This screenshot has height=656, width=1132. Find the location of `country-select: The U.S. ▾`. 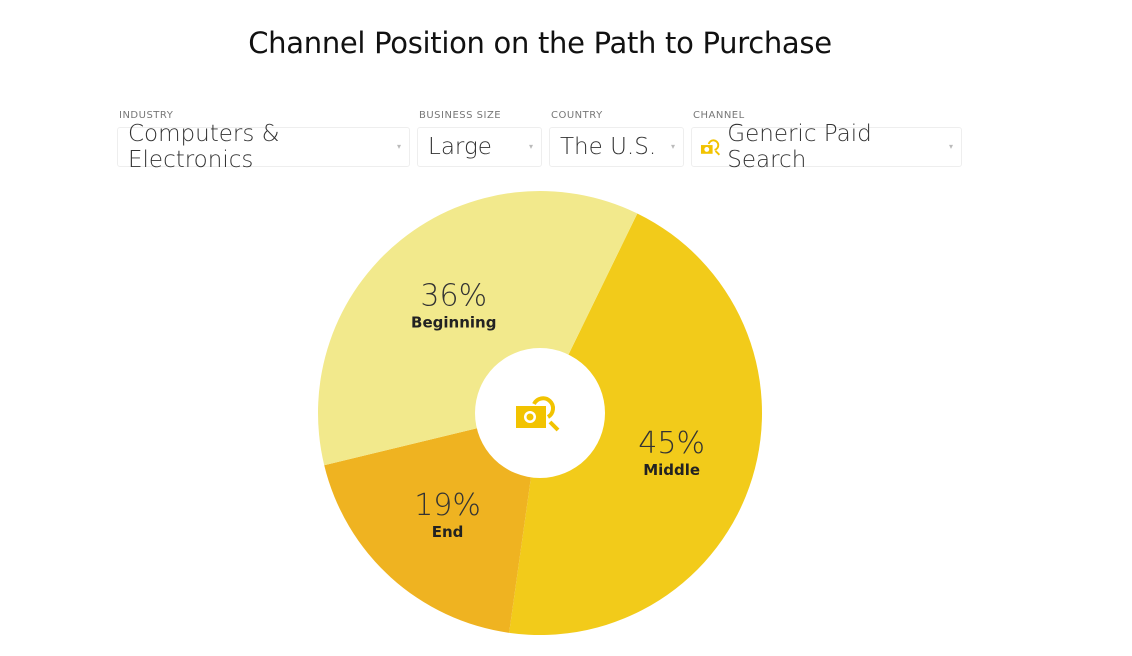

country-select: The U.S. ▾ is located at coordinates (616, 147).